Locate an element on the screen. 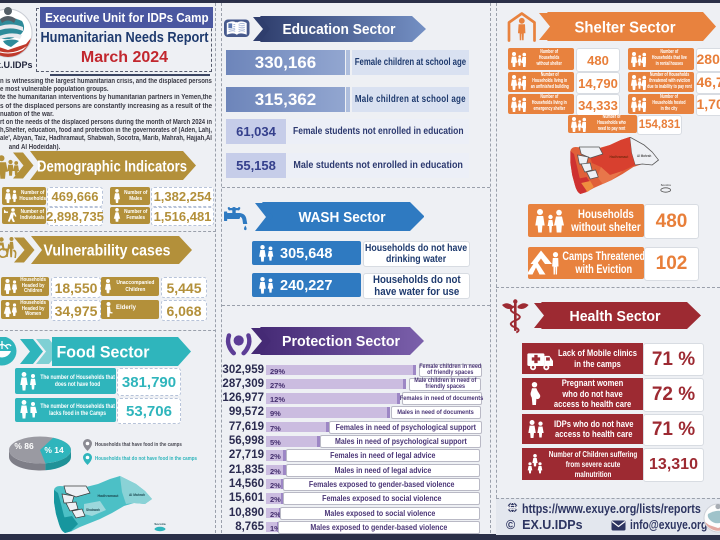 This screenshot has width=720, height=540. svg-text: Vulnerability cases is located at coordinates (107, 251).